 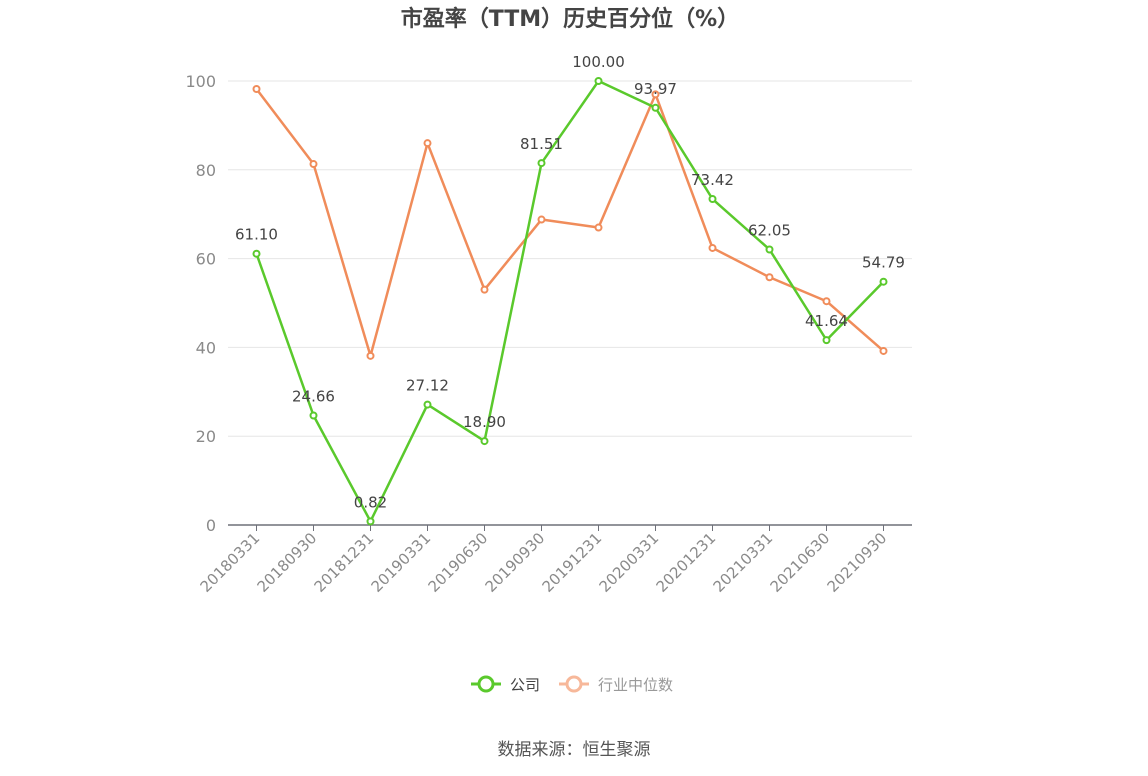 What do you see at coordinates (883, 263) in the screenshot?
I see `company-data-label: 54.79` at bounding box center [883, 263].